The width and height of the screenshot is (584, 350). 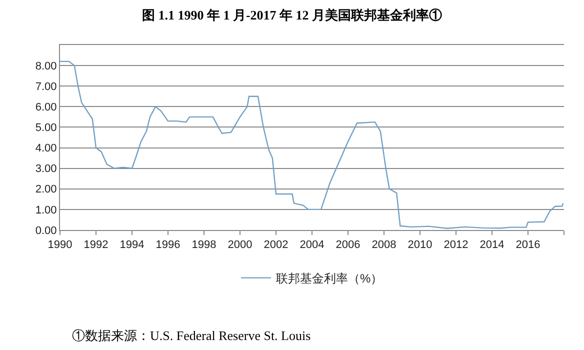 What do you see at coordinates (46, 210) in the screenshot?
I see `y-tick-label: 1.00` at bounding box center [46, 210].